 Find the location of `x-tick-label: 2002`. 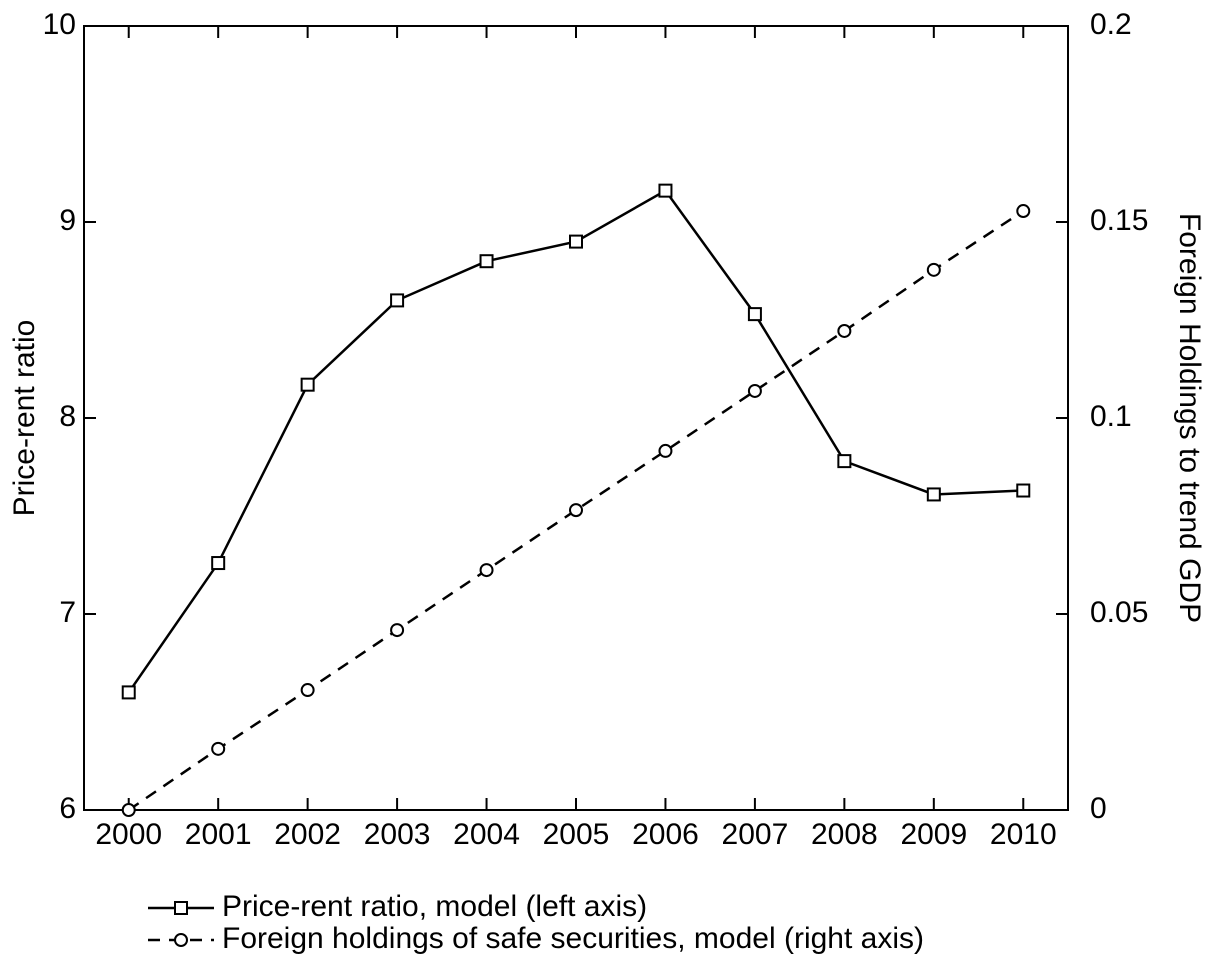

x-tick-label: 2002 is located at coordinates (307, 834).